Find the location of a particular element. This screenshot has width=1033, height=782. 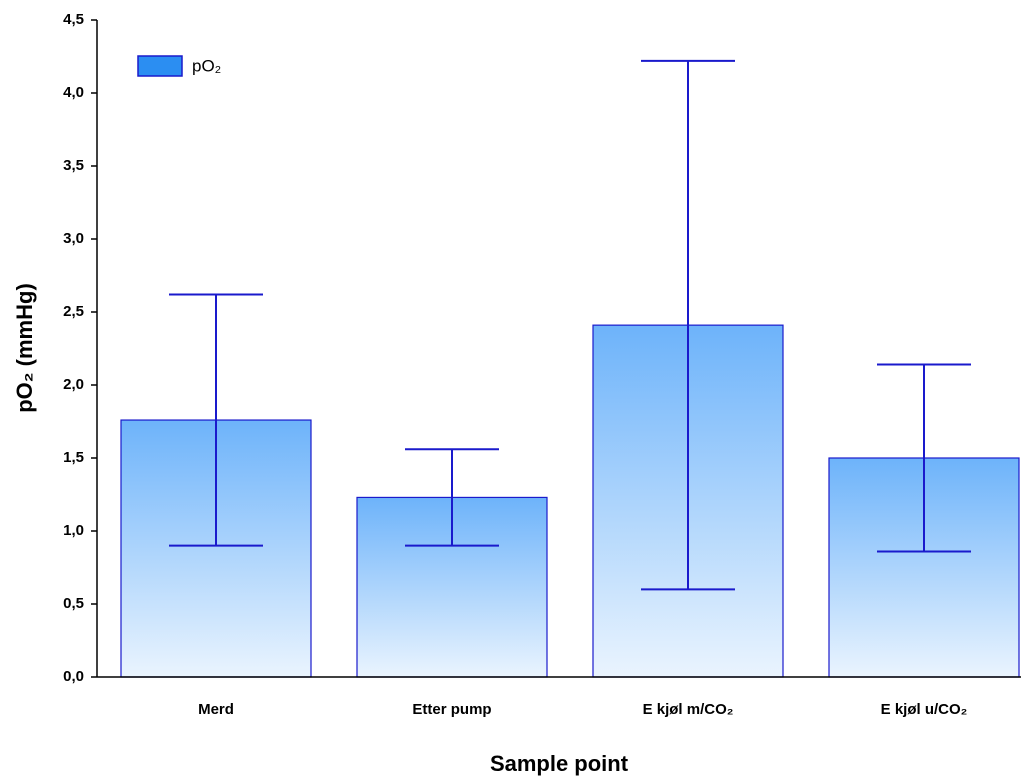

y-tick-label: 2,5 is located at coordinates (73, 311).